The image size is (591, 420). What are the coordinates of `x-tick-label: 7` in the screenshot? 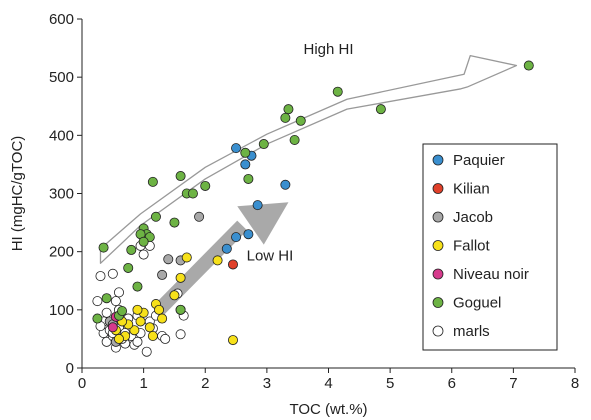 It's located at (513, 383).